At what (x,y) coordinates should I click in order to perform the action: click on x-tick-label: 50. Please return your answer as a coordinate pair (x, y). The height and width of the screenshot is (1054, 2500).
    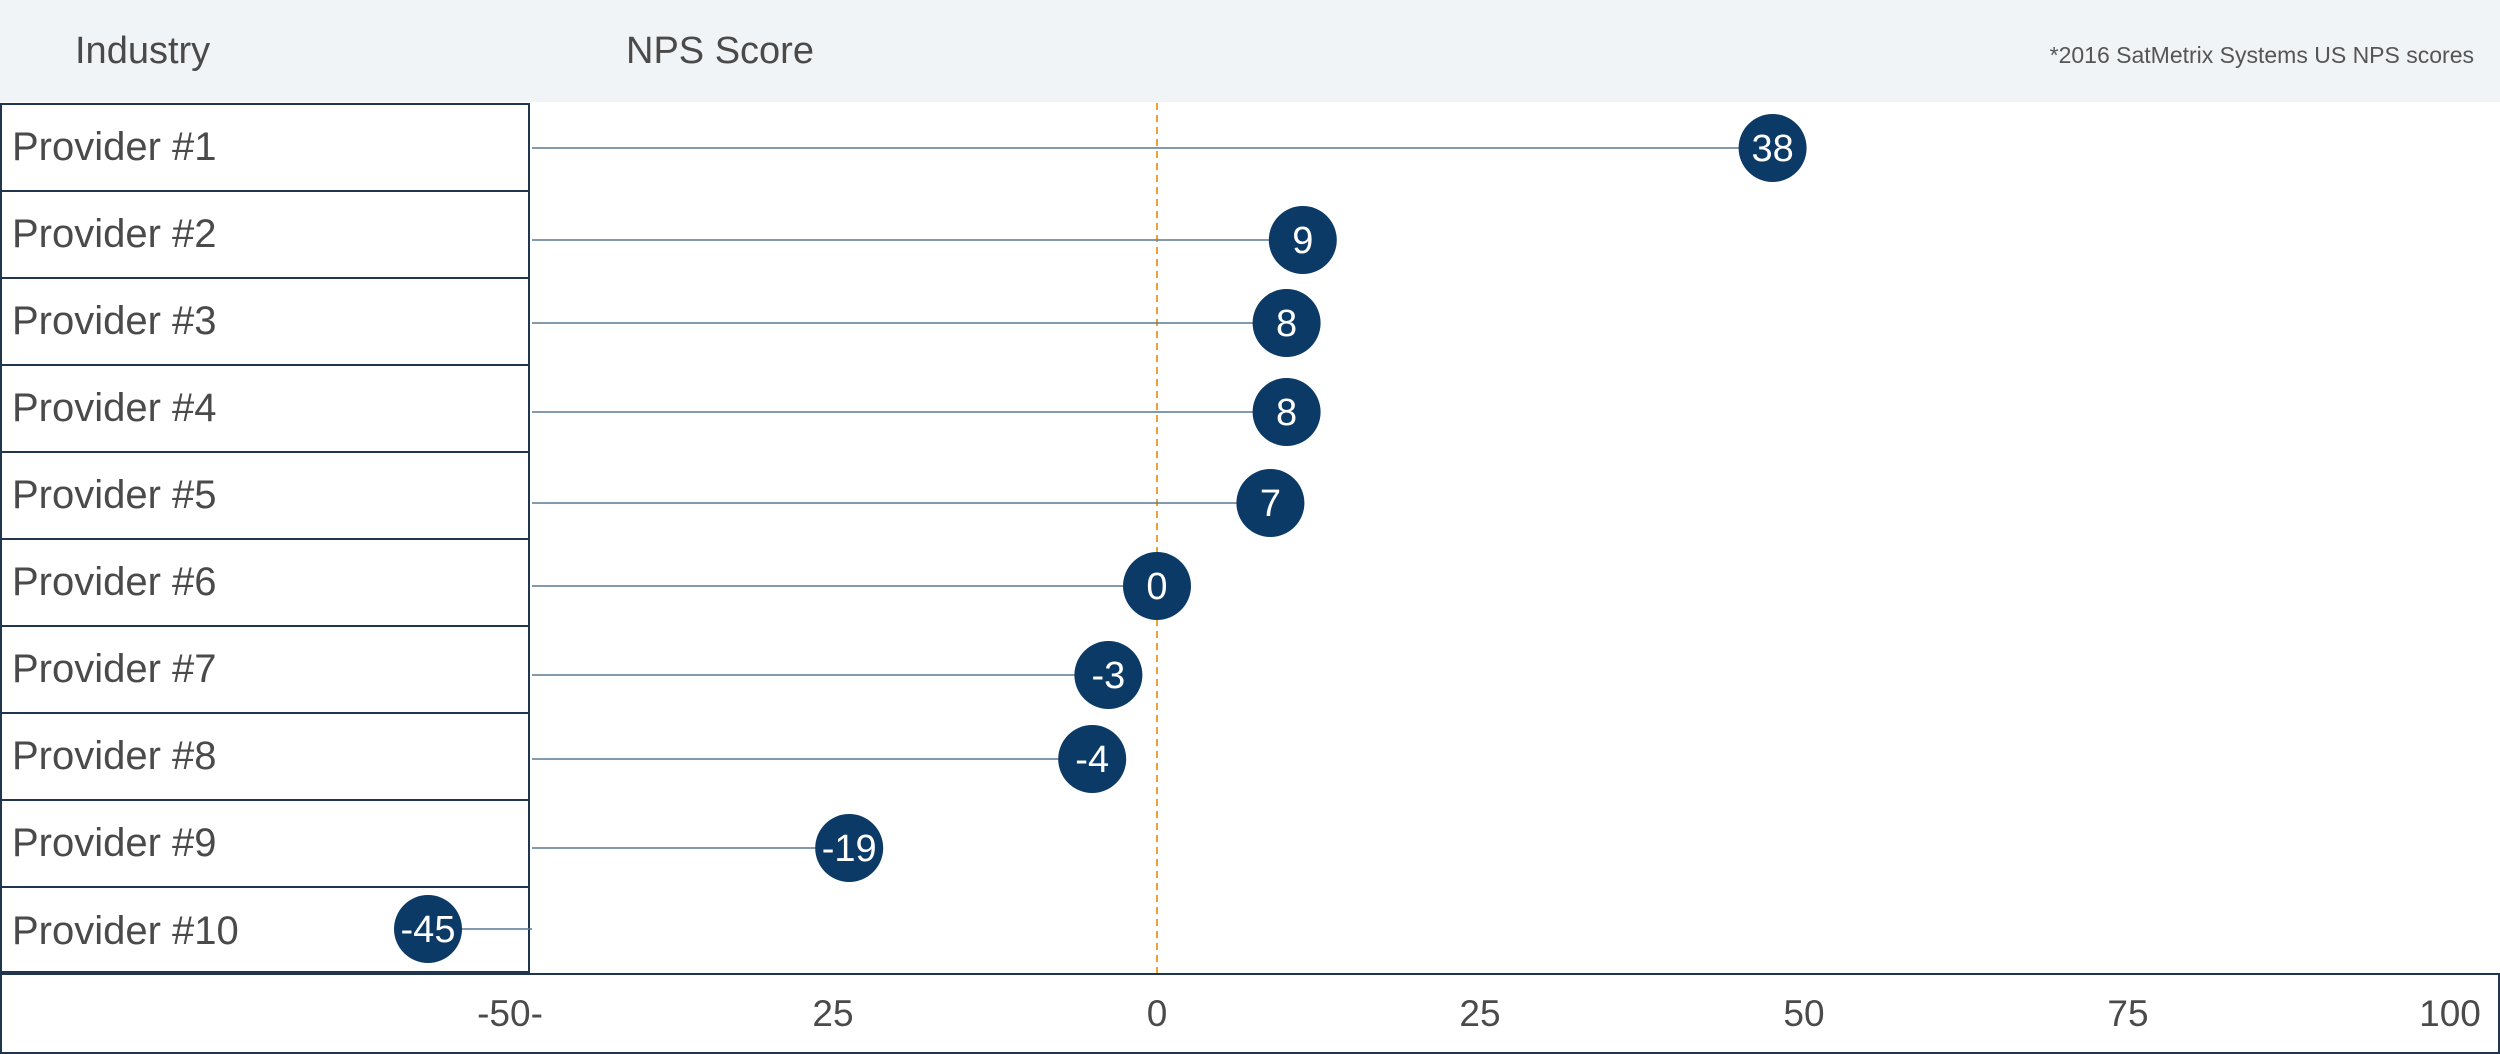
    Looking at the image, I should click on (1803, 1013).